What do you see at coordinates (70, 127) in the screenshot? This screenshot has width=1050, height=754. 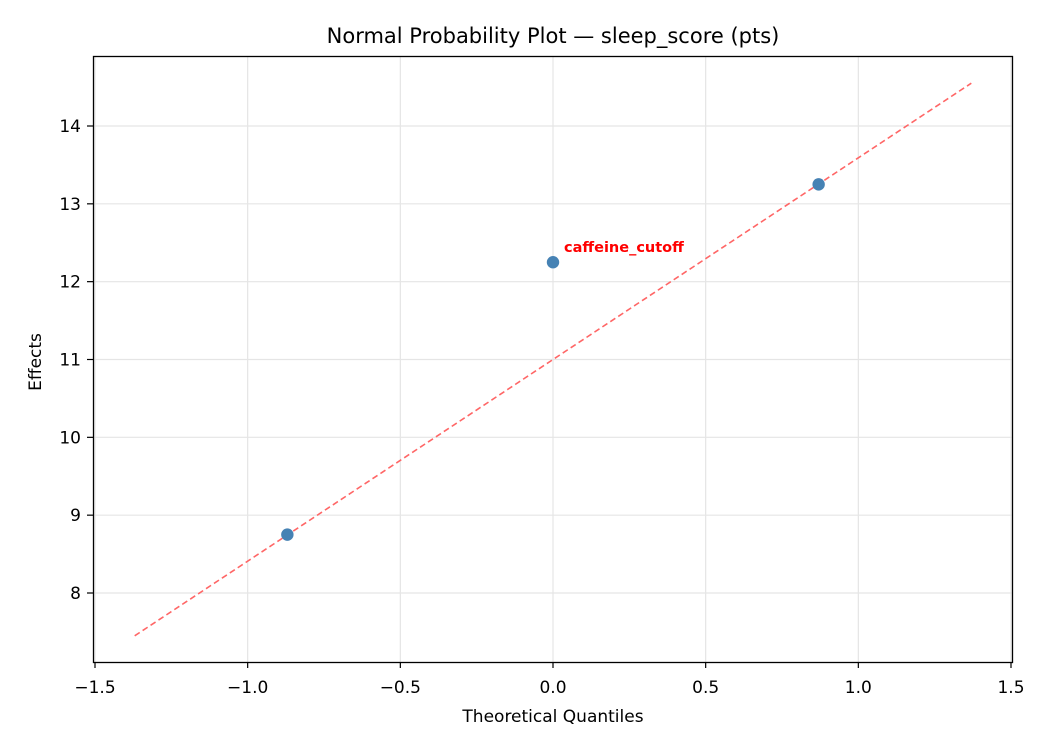 I see `y-tick-label: 14` at bounding box center [70, 127].